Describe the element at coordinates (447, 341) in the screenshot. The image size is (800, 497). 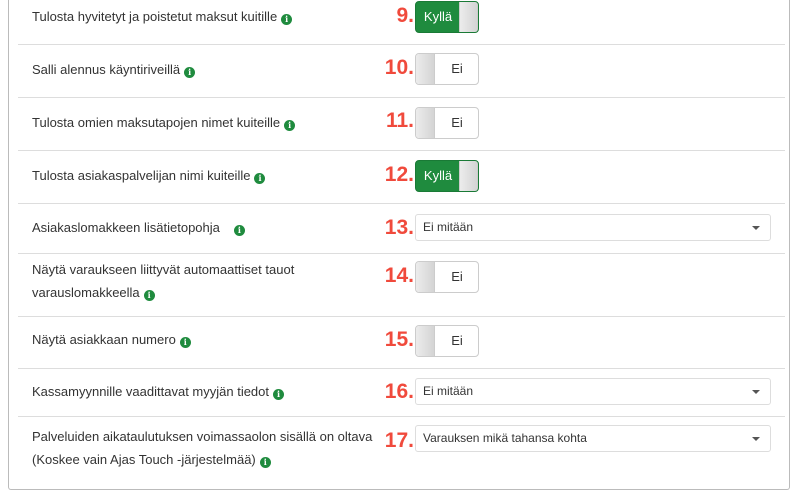
I see `show-customer-number-toggle: Ei` at that location.